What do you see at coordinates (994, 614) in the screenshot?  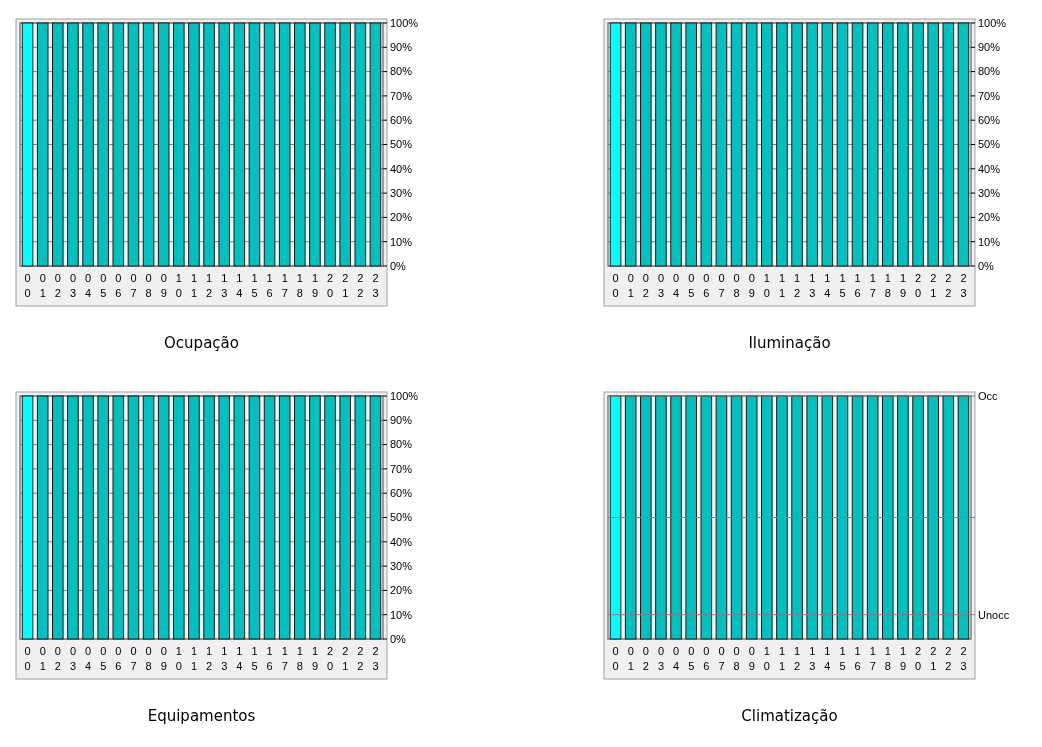 I see `ref-line-label: Unocc` at bounding box center [994, 614].